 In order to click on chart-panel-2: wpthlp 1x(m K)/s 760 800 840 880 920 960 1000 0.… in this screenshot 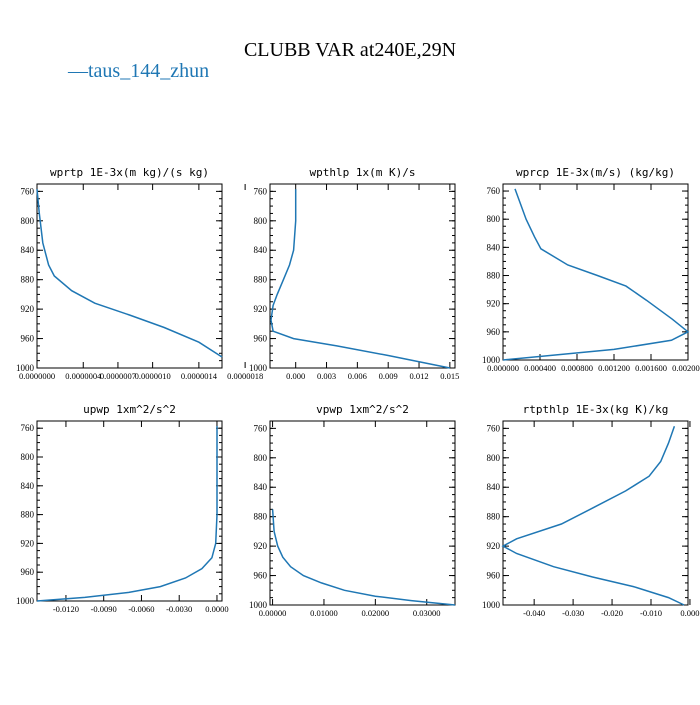, I will do `click(354, 273)`.